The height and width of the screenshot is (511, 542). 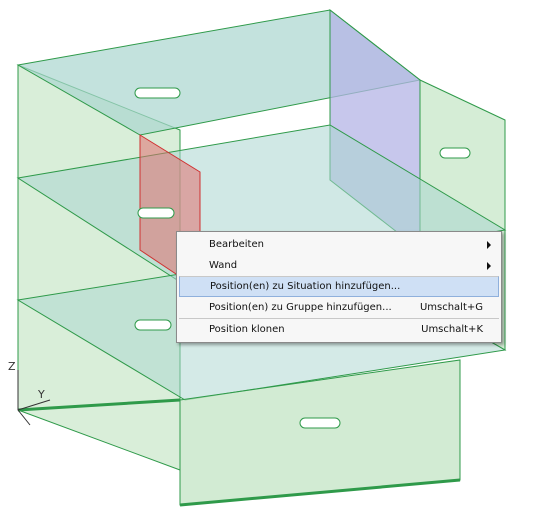 What do you see at coordinates (451, 307) in the screenshot?
I see `menu-item-shortcut: Umschalt+G` at bounding box center [451, 307].